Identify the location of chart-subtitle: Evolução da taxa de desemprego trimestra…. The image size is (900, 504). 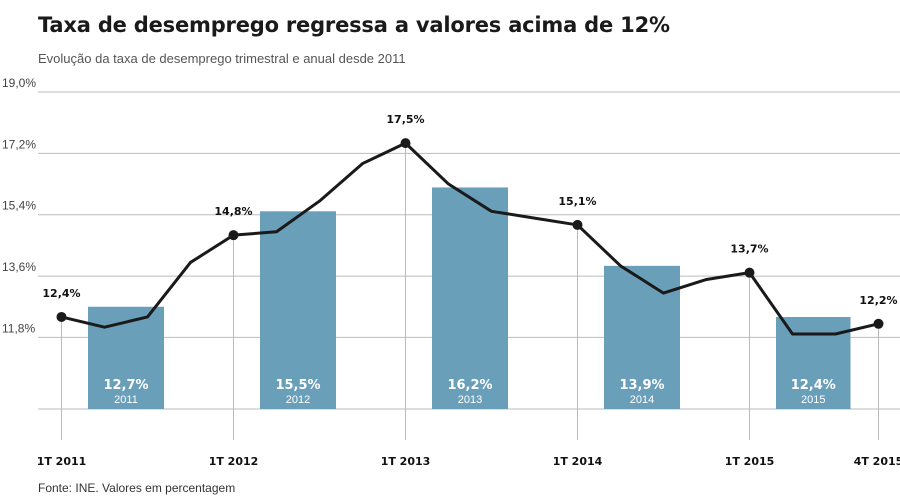
(222, 58).